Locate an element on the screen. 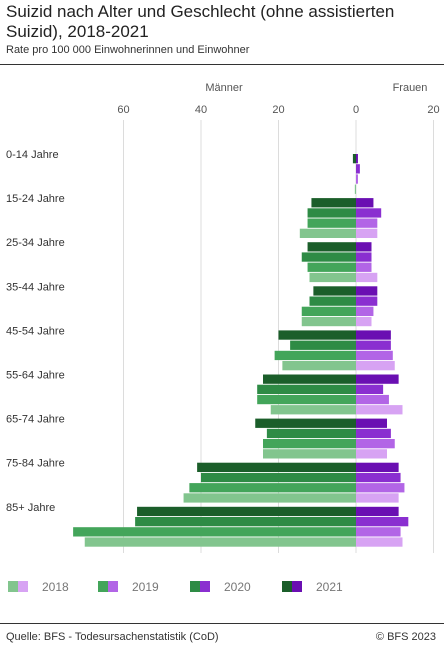  category-label: 25-34 Jahre is located at coordinates (35, 243).